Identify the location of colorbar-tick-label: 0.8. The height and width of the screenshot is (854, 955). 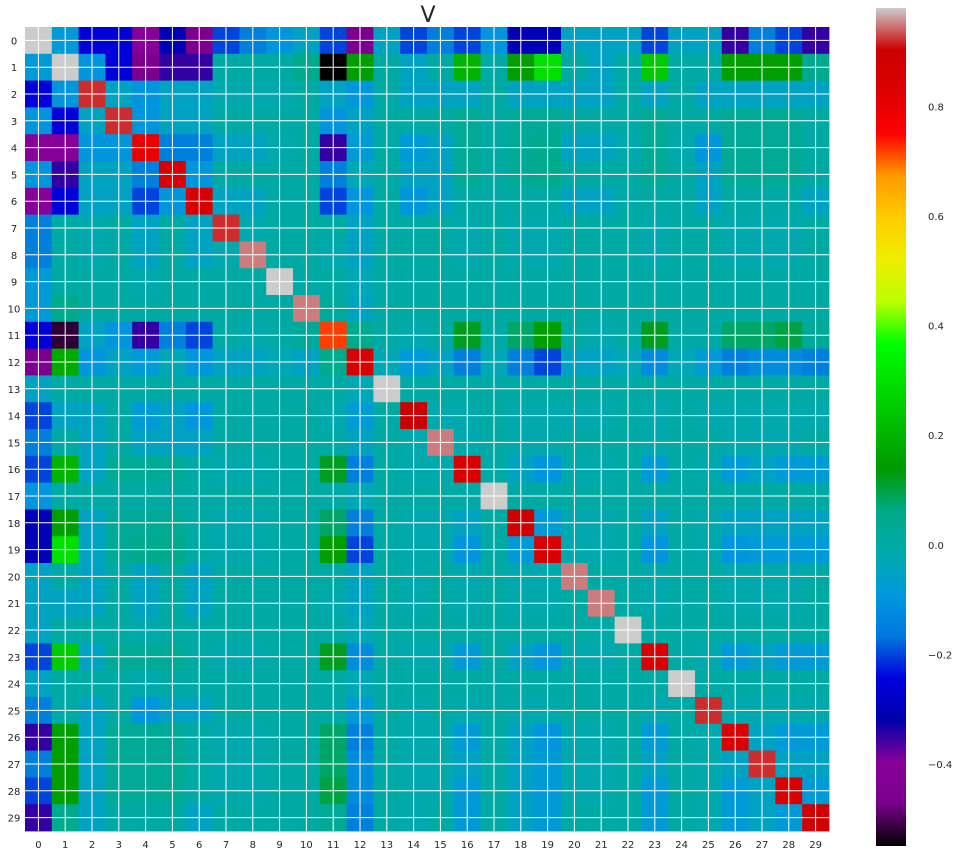
(936, 108).